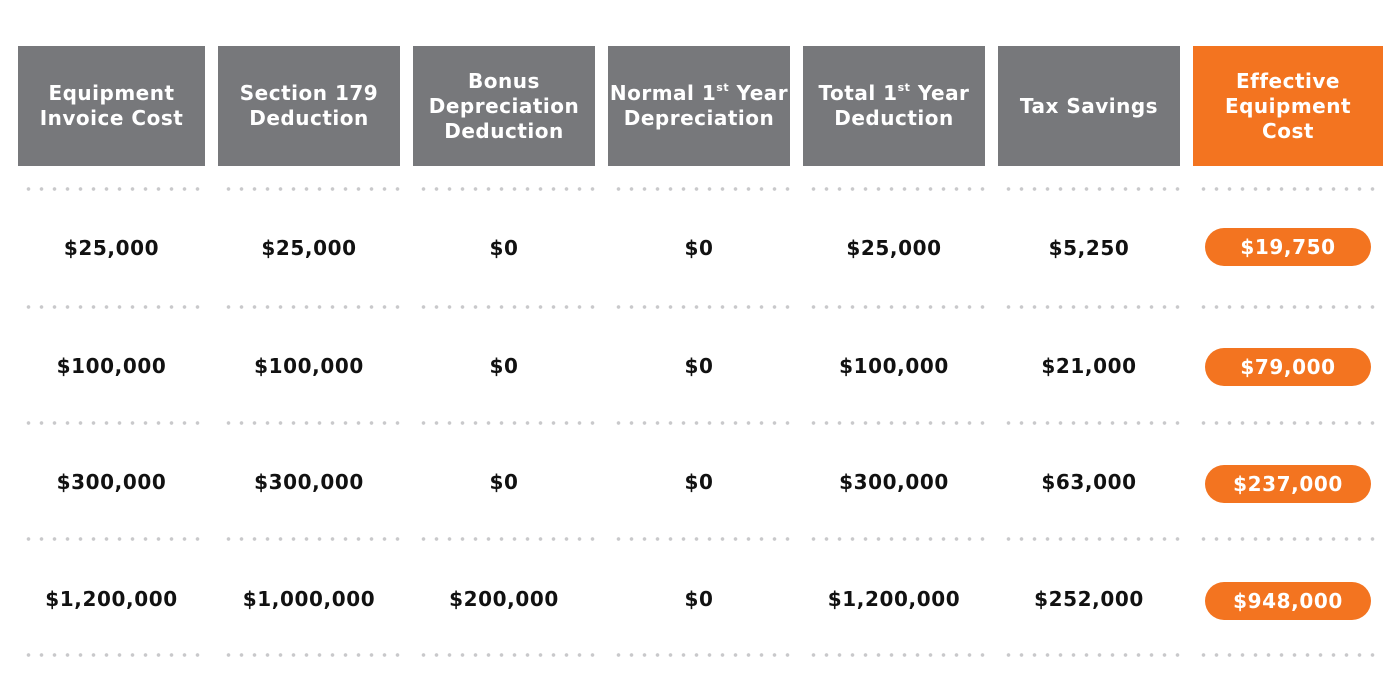 The width and height of the screenshot is (1400, 700). I want to click on cell-tax-savings: $21,000, so click(1089, 366).